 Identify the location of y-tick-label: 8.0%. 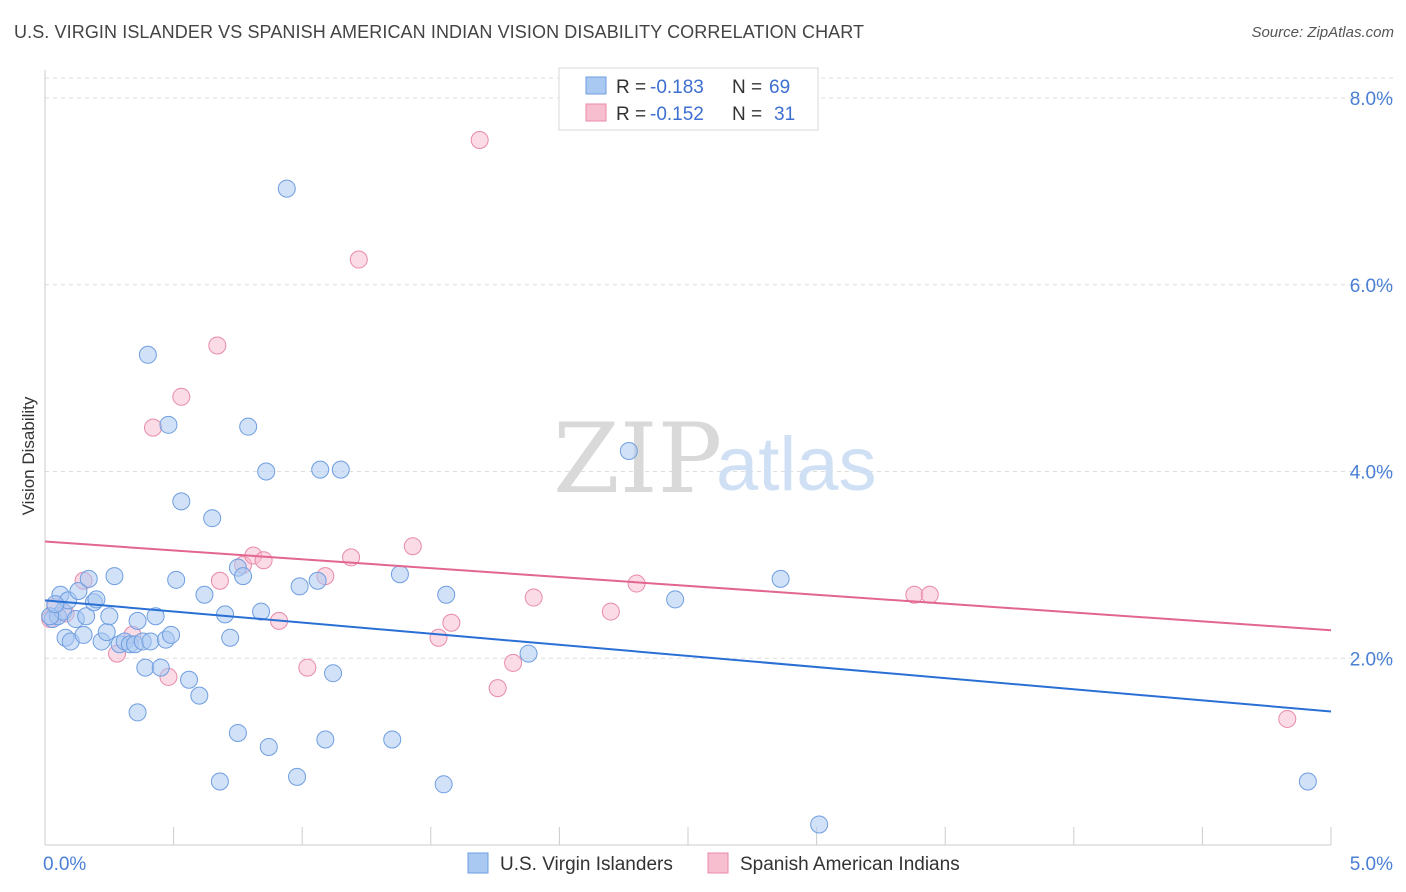
(1371, 99).